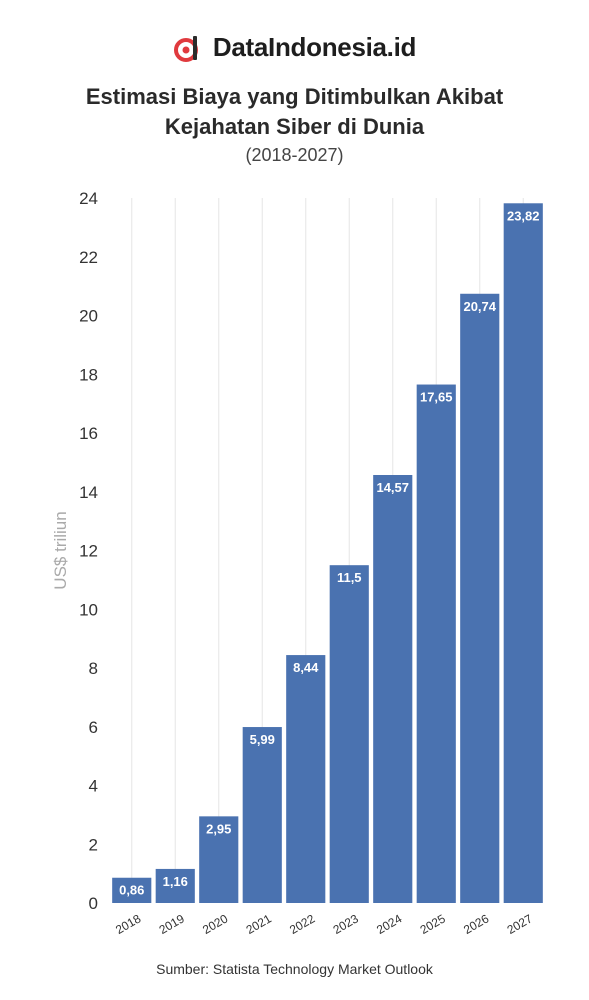 This screenshot has width=589, height=1000. Describe the element at coordinates (93, 786) in the screenshot. I see `y-tick-label: 4` at that location.